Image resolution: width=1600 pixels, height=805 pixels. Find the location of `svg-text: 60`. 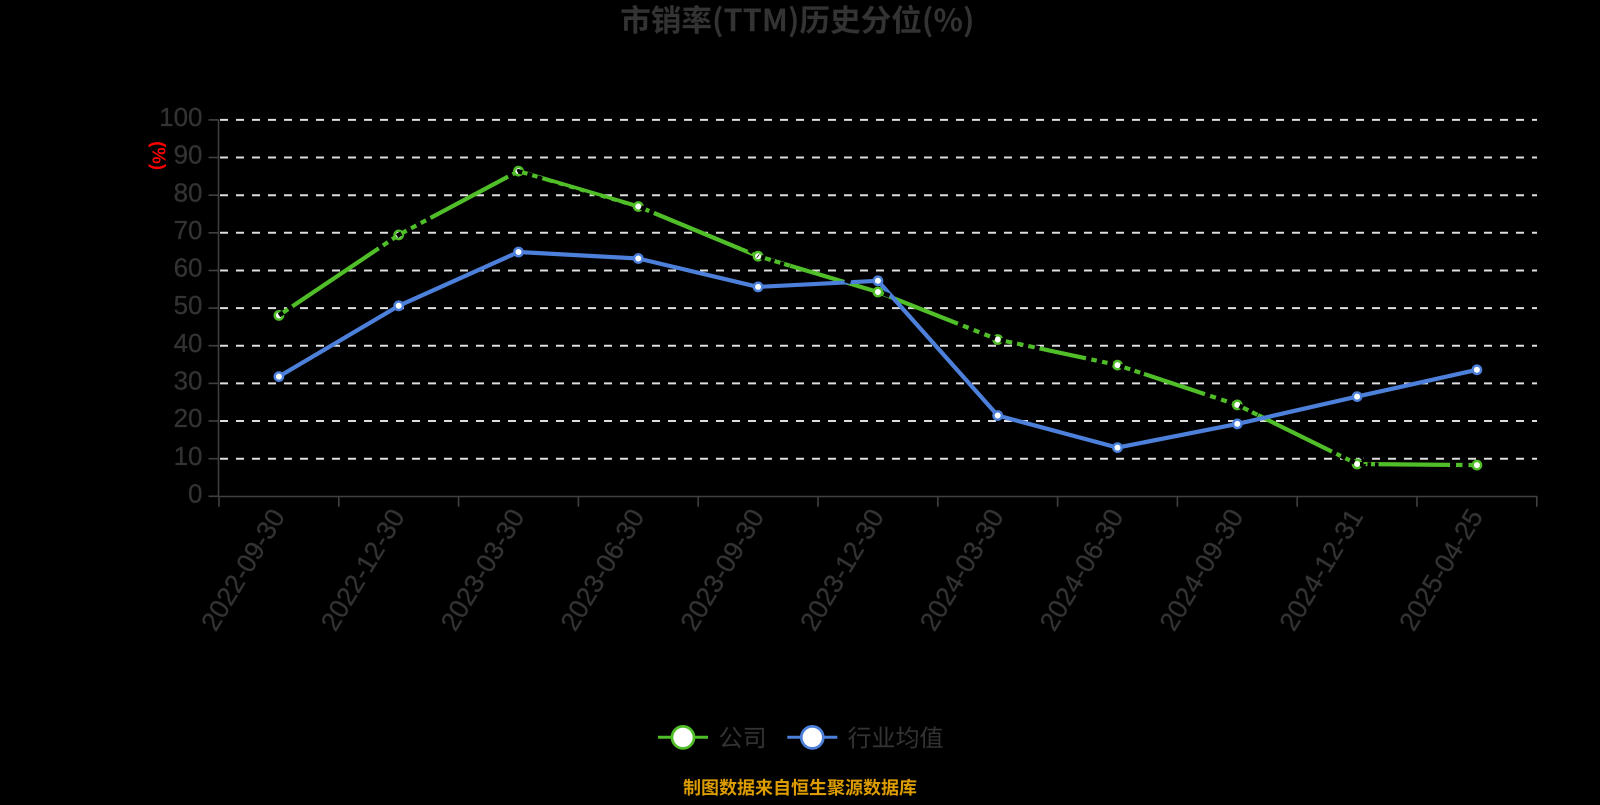

svg-text: 60 is located at coordinates (188, 268).